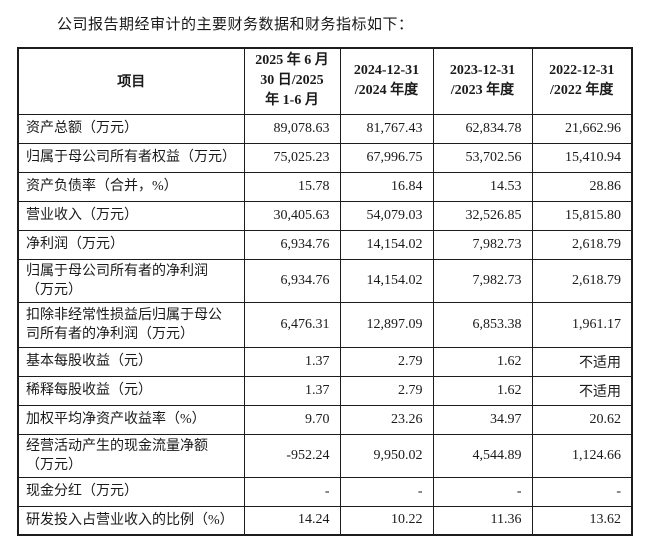 This screenshot has height=553, width=660. What do you see at coordinates (582, 419) in the screenshot?
I see `cell-value: 20.62` at bounding box center [582, 419].